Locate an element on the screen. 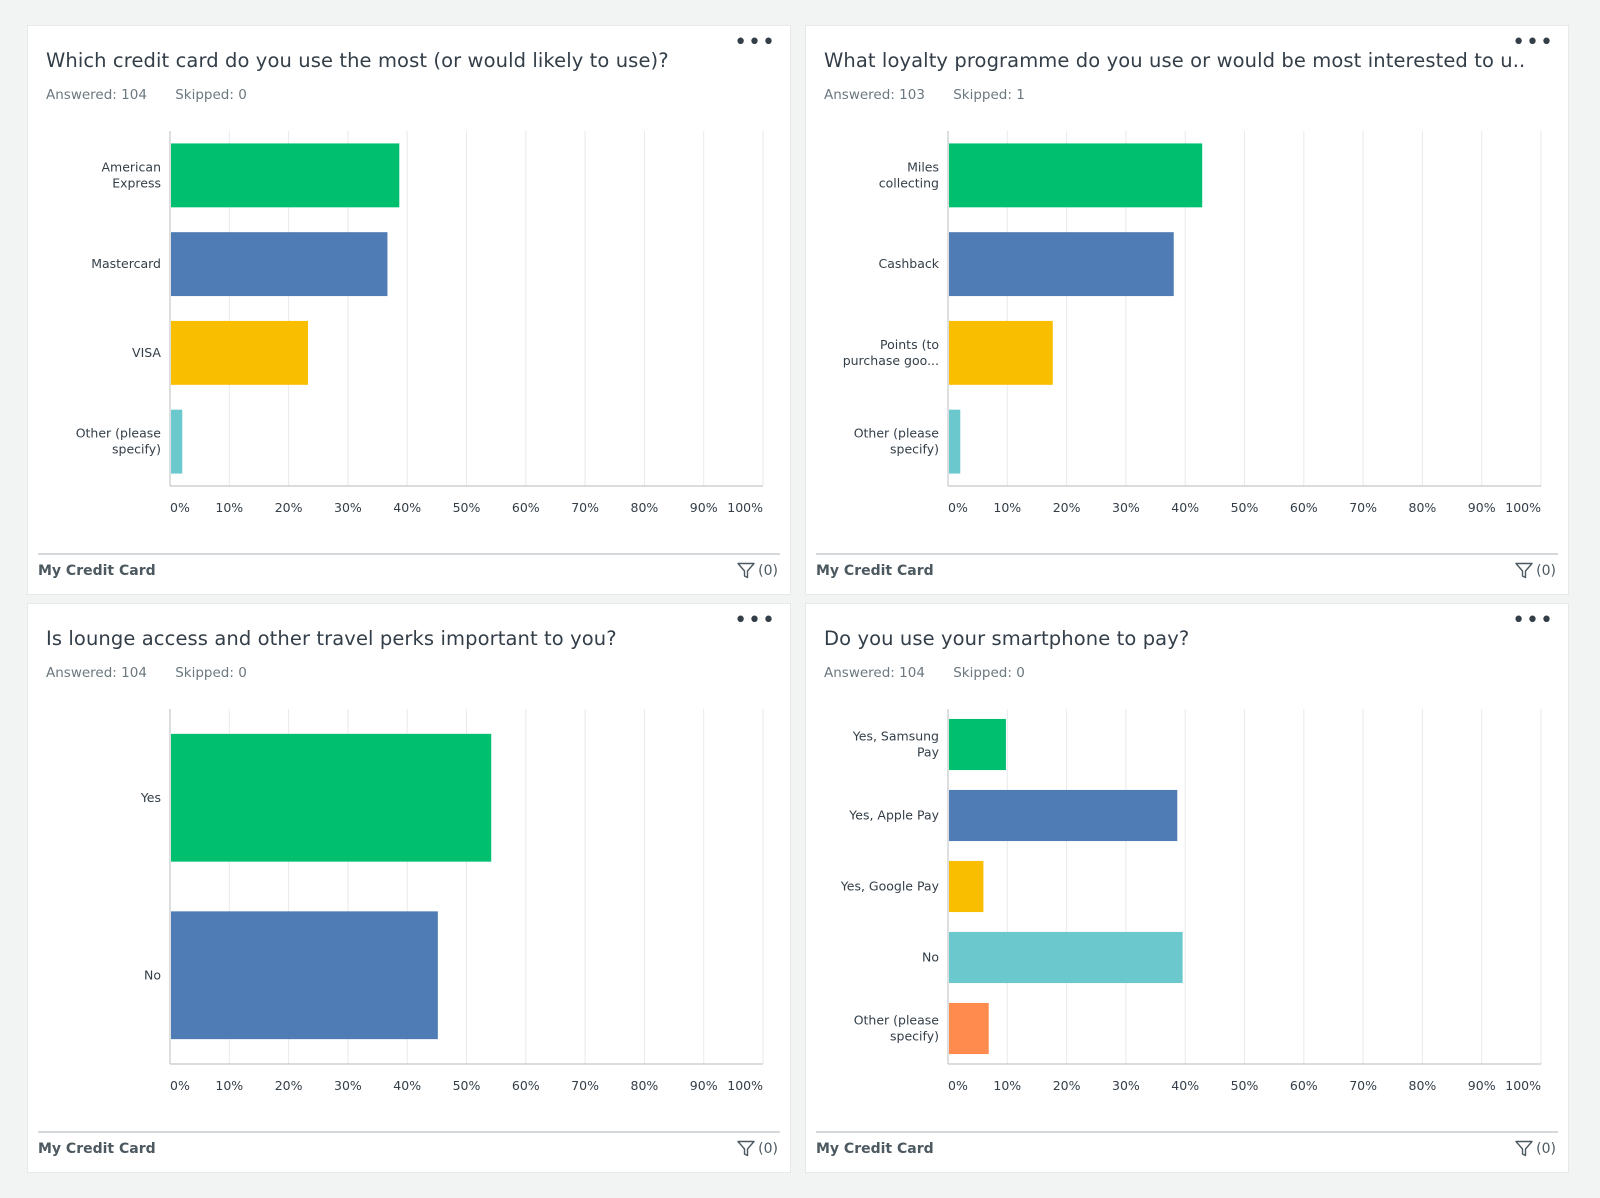  category-label: Miles is located at coordinates (923, 166).